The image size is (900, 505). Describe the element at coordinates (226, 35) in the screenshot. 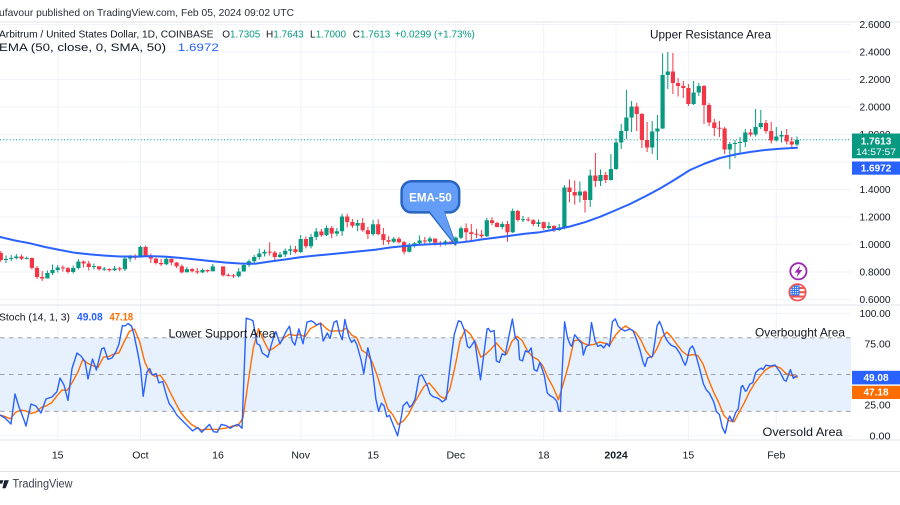

I see `svg-text: O` at that location.